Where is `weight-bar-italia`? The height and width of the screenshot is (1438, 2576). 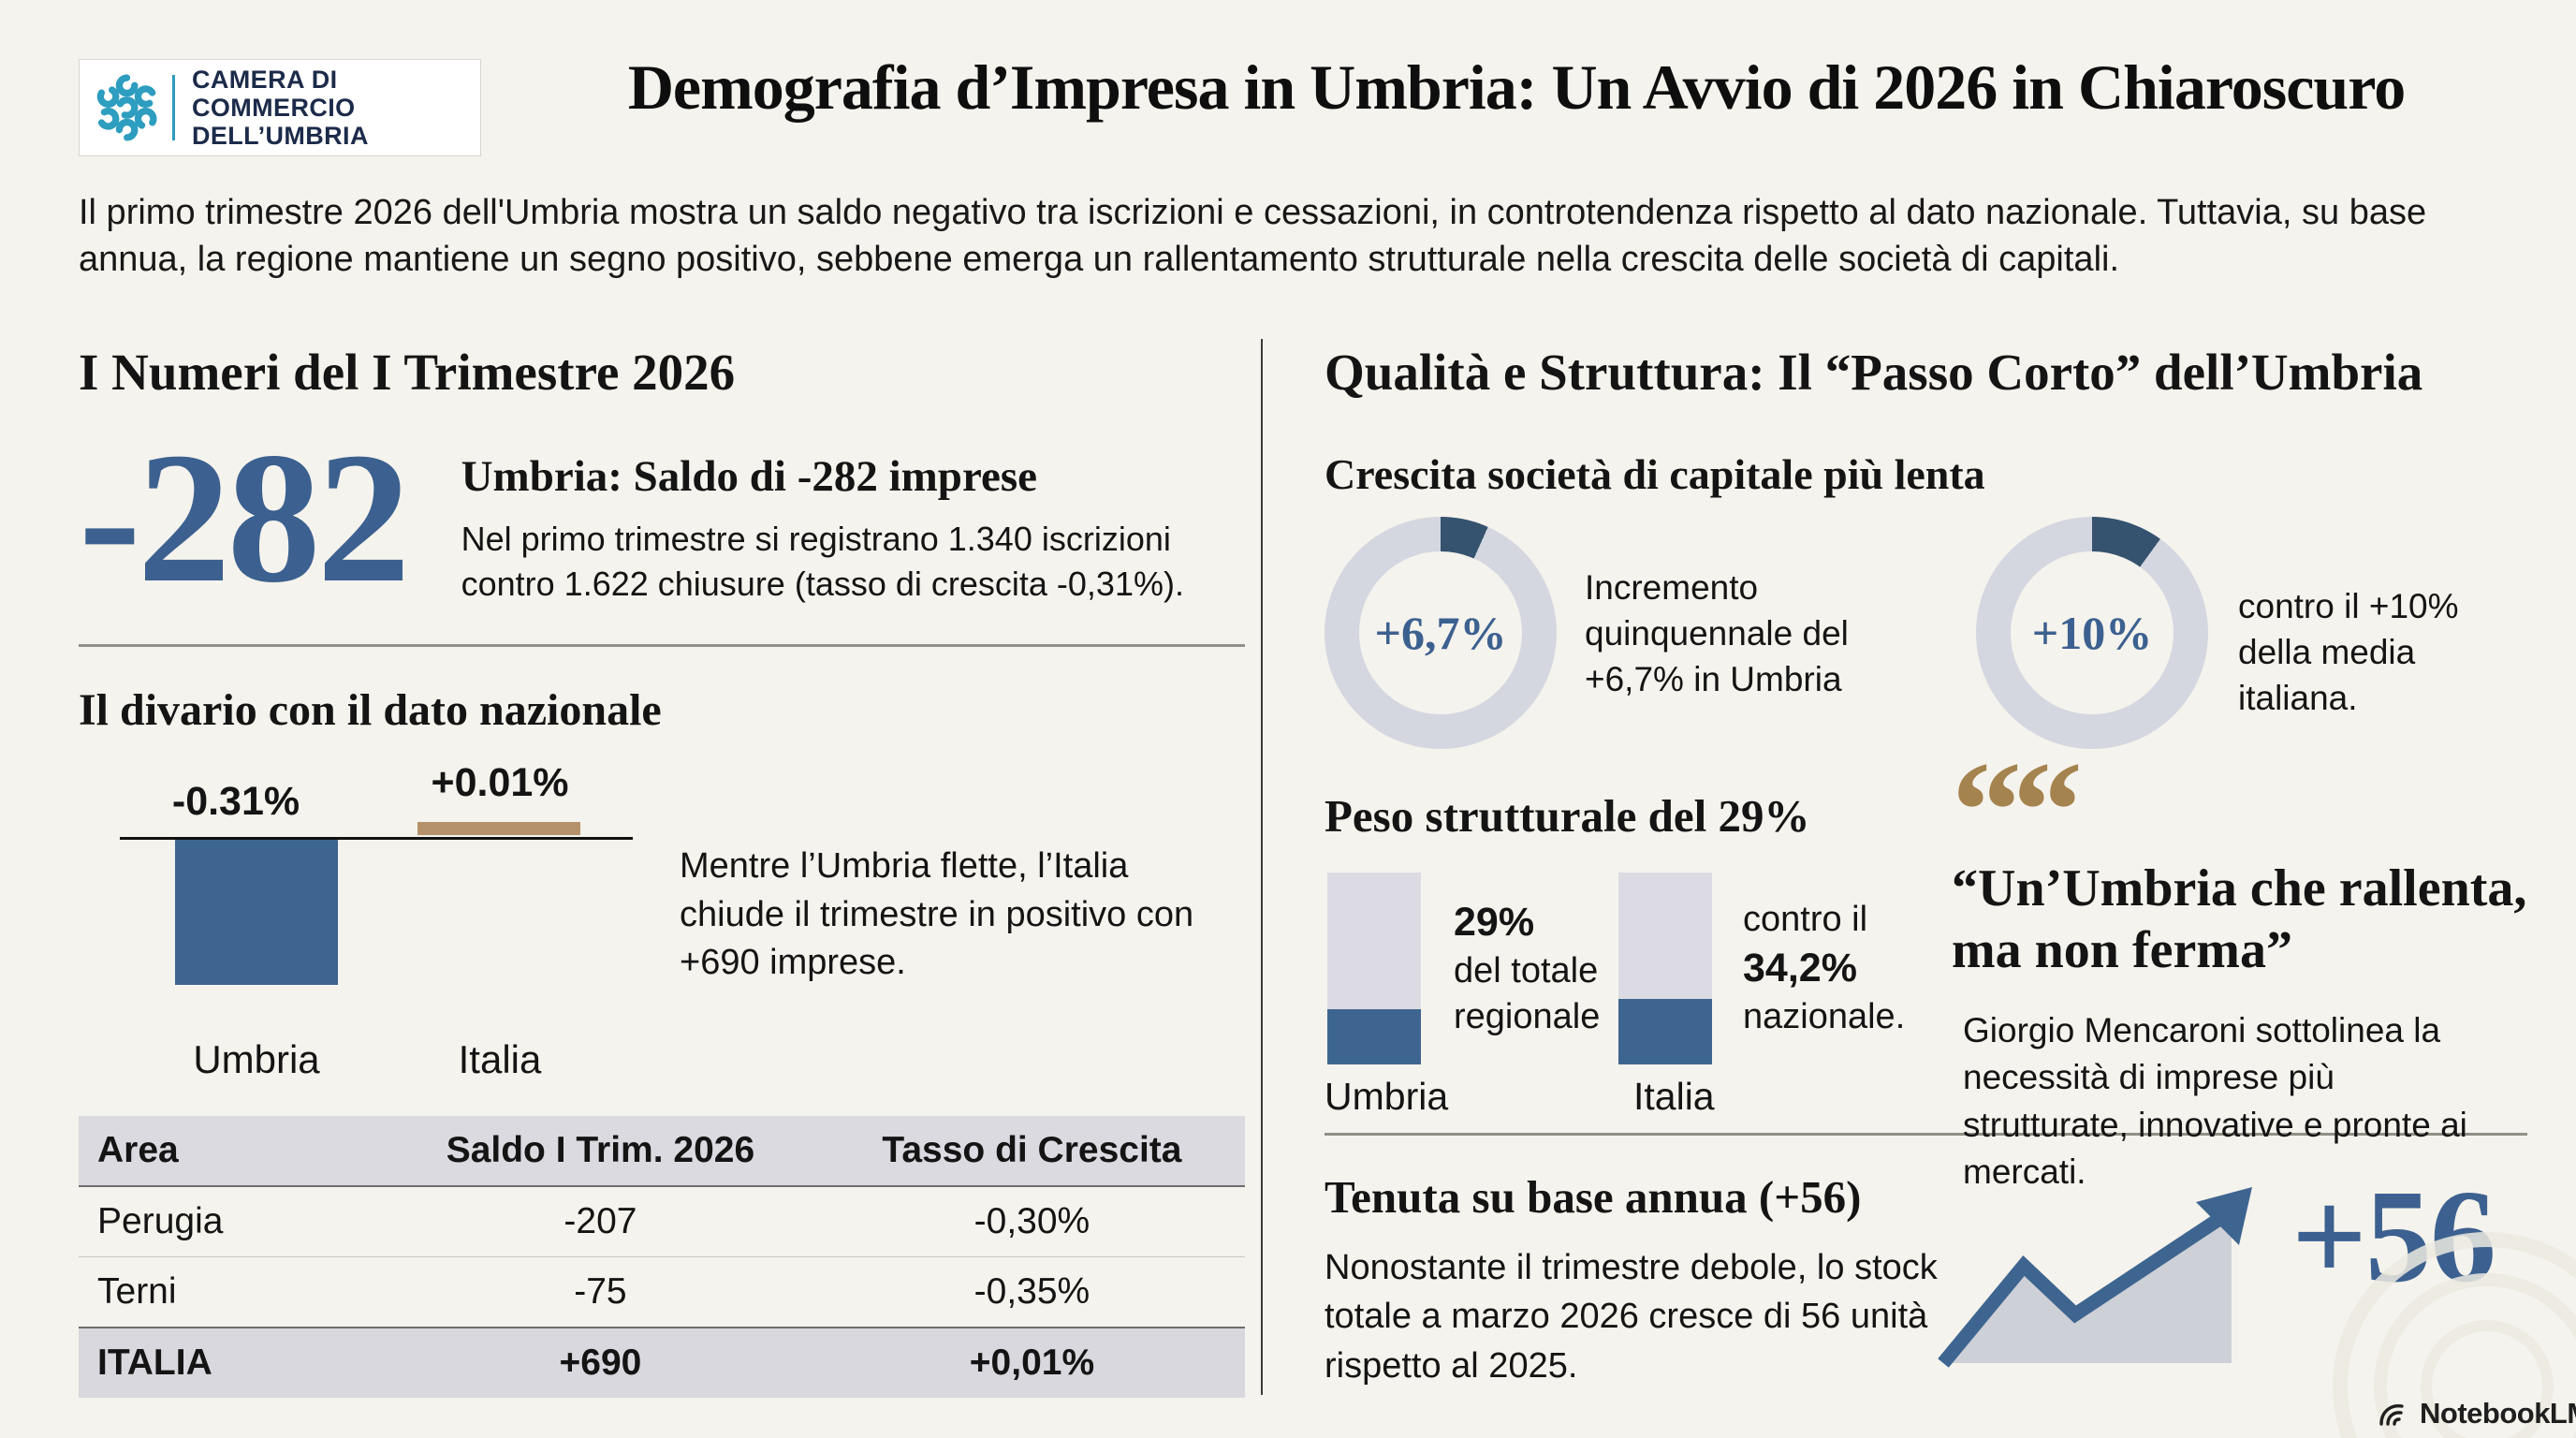
weight-bar-italia is located at coordinates (1665, 968).